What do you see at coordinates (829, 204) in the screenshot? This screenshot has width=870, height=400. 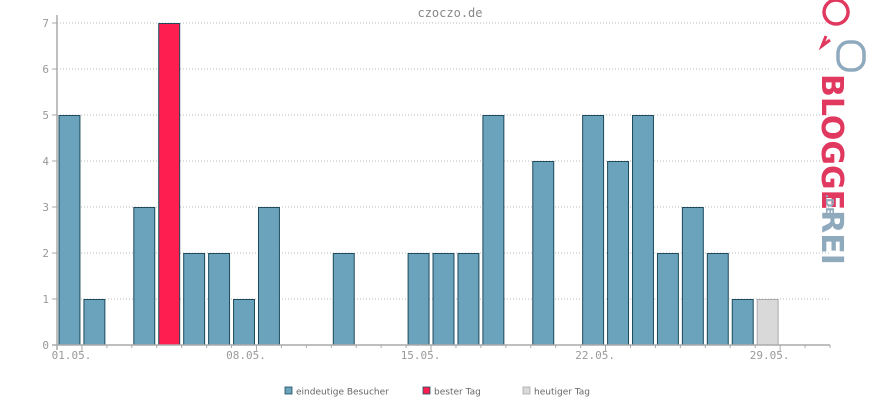 I see `brand-suffix: .DE` at bounding box center [829, 204].